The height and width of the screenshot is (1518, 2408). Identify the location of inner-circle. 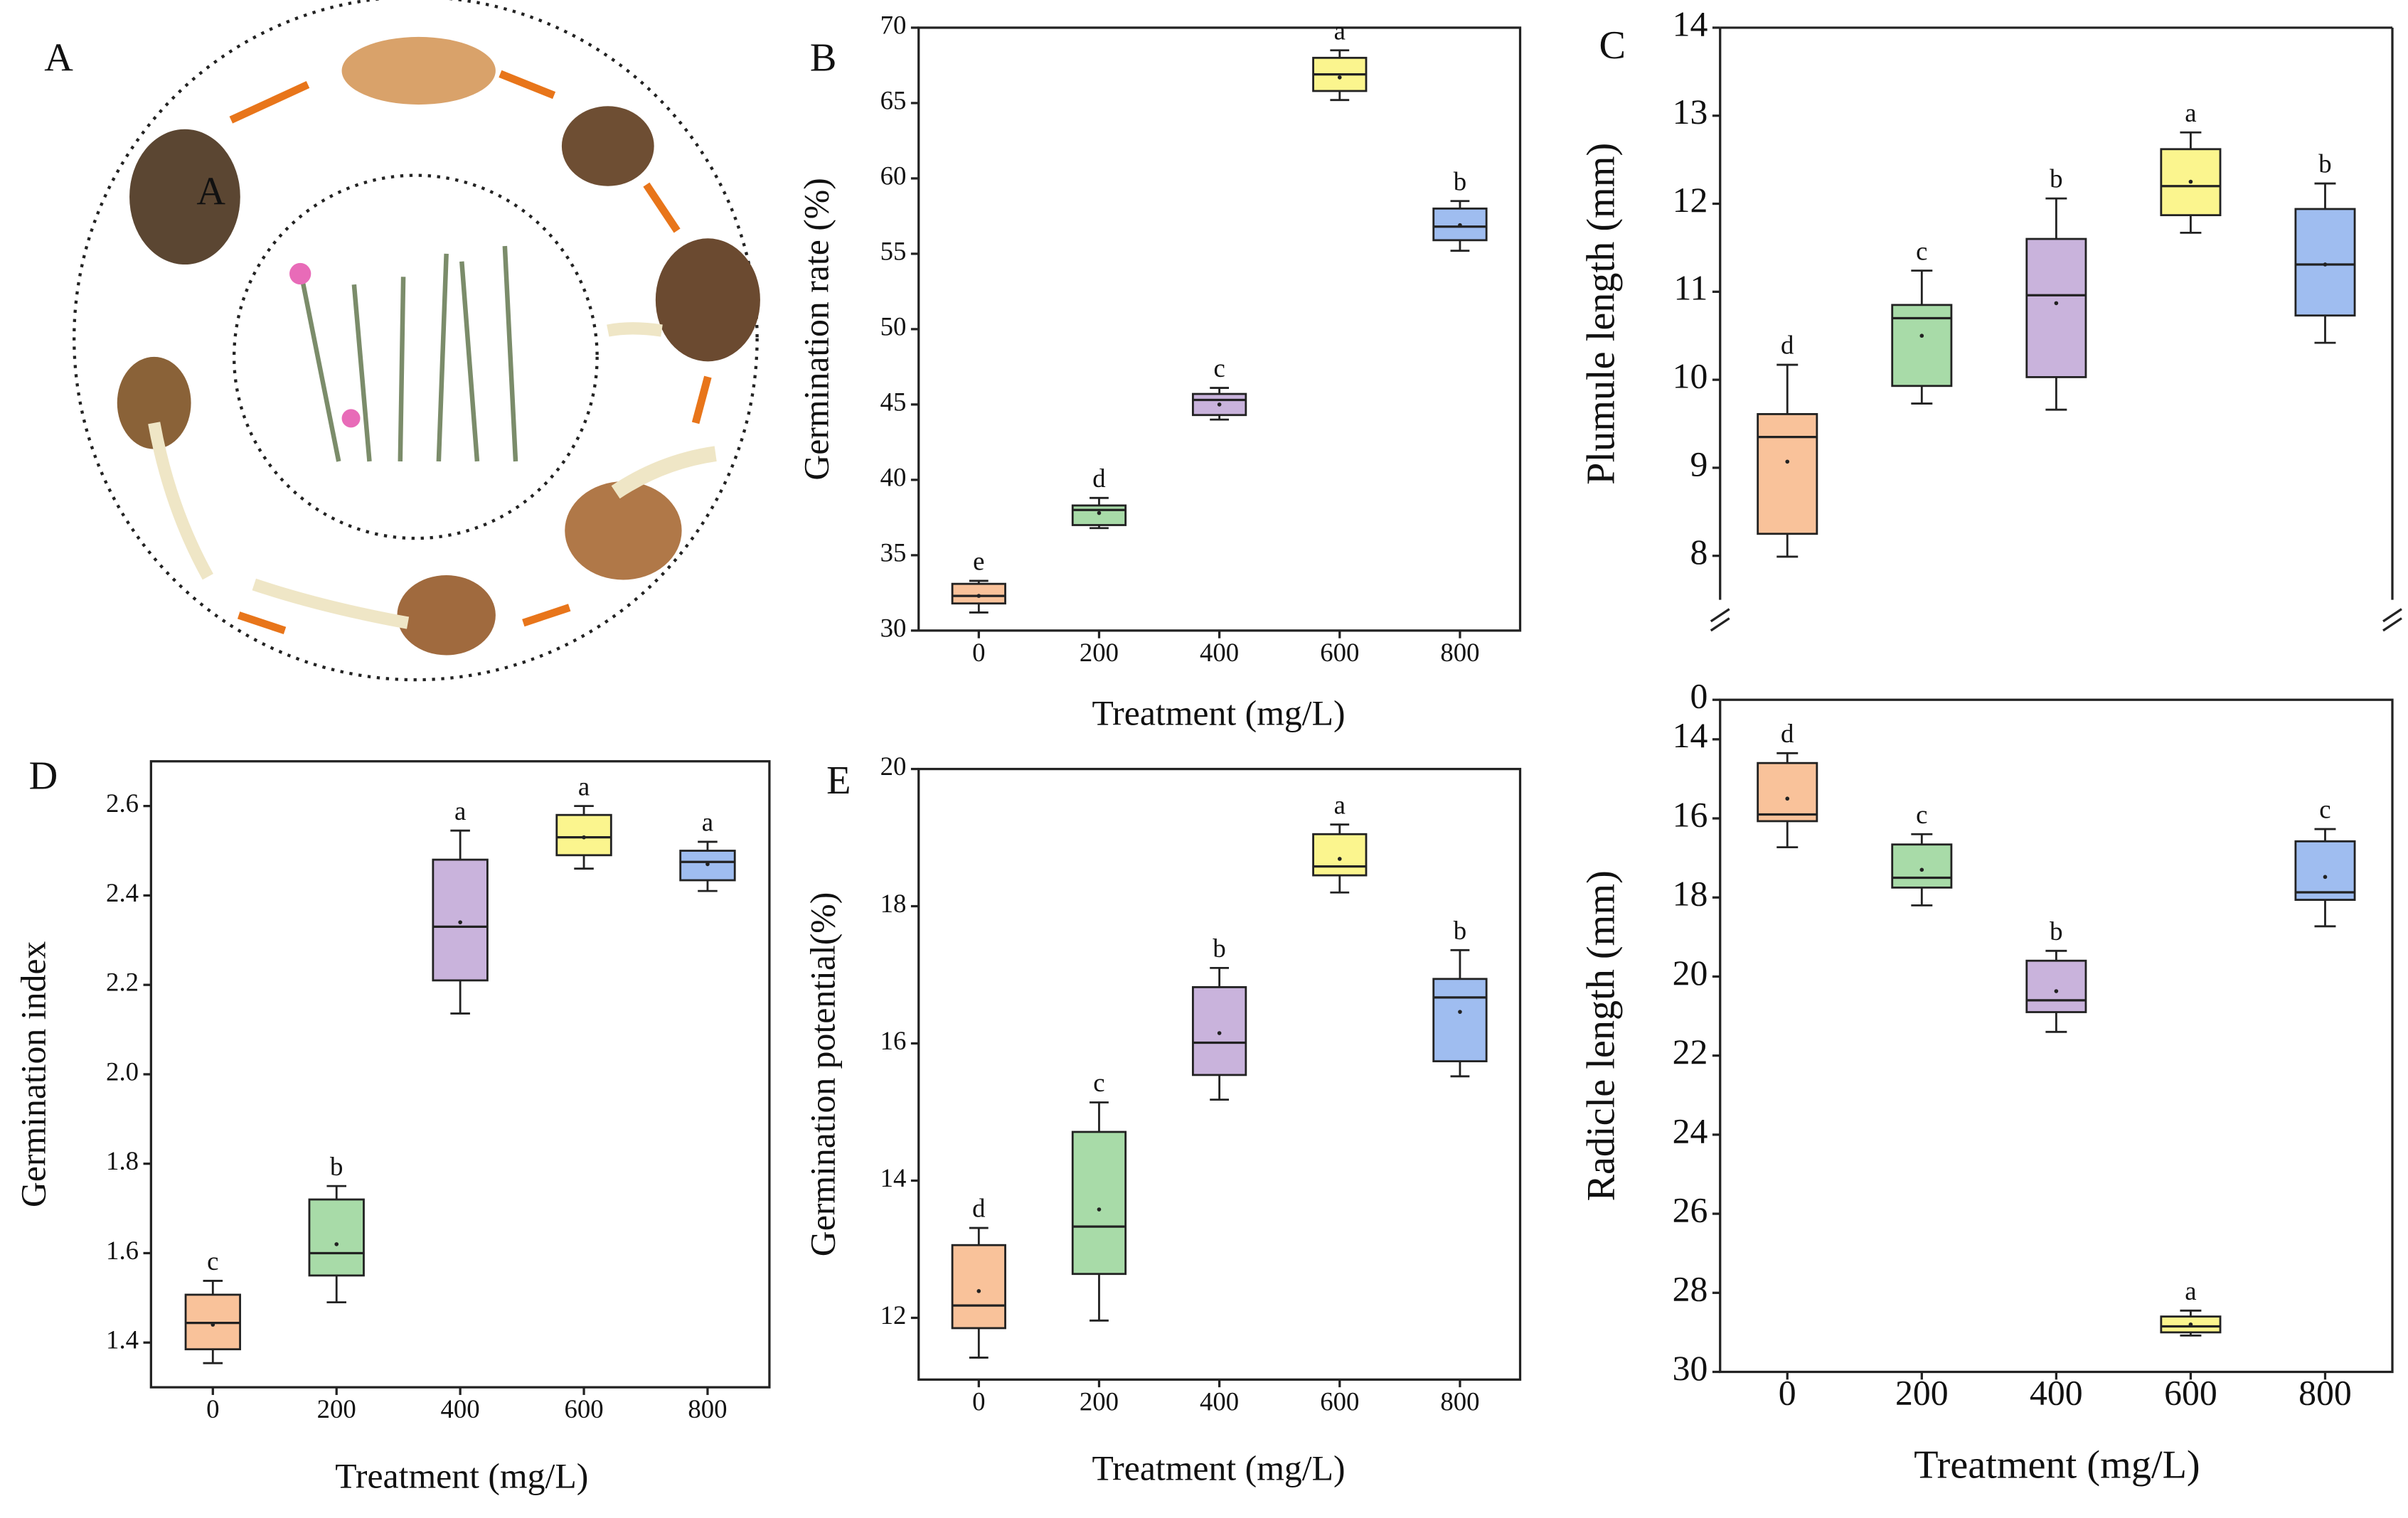
(415, 356).